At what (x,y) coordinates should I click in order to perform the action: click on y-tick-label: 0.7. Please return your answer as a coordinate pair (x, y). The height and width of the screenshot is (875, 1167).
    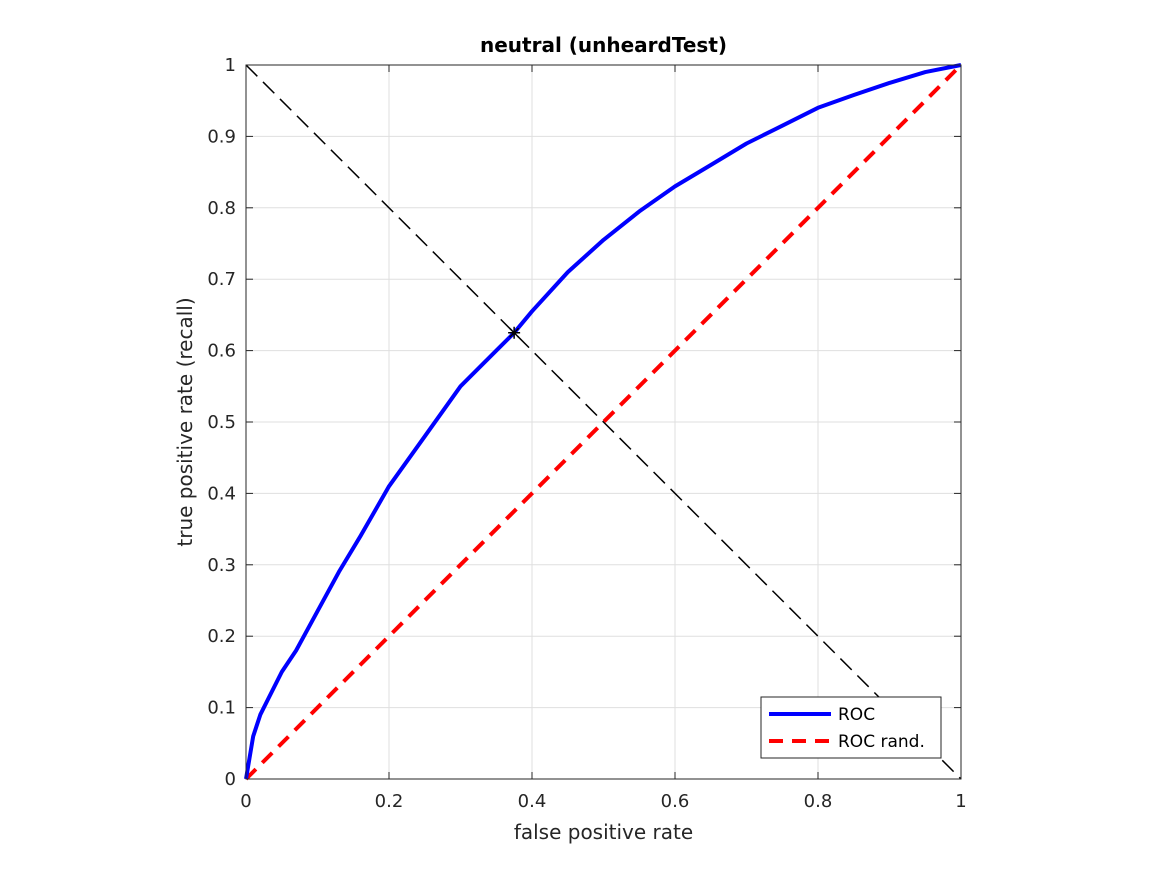
    Looking at the image, I should click on (221, 279).